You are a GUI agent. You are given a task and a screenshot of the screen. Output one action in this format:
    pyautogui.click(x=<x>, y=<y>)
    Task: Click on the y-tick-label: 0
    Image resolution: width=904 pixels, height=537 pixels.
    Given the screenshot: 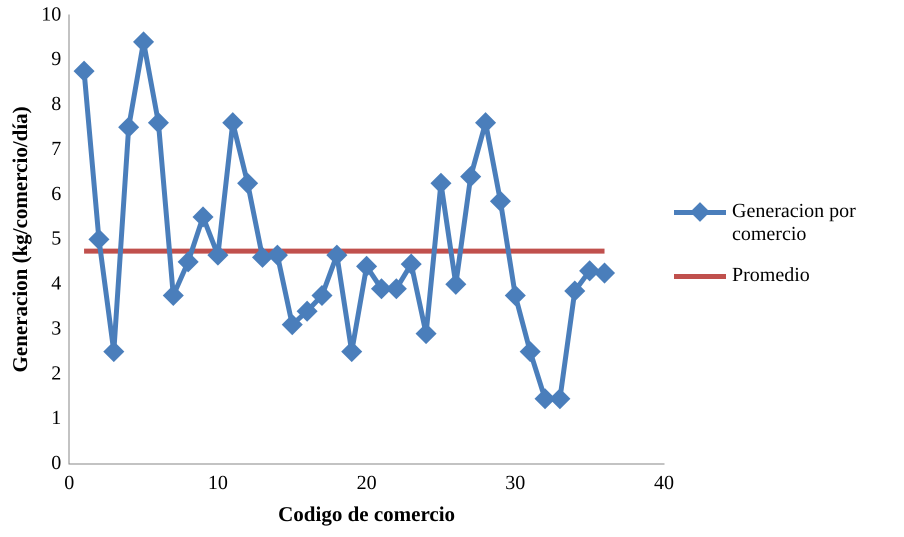 What is the action you would take?
    pyautogui.click(x=56, y=463)
    